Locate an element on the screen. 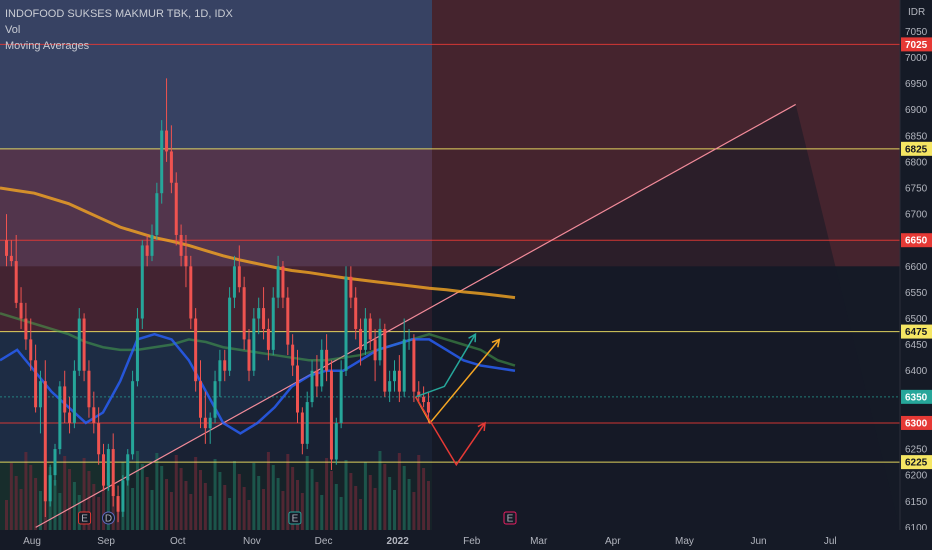 The image size is (932, 550). price-level-tag-label: 6475 is located at coordinates (916, 332).